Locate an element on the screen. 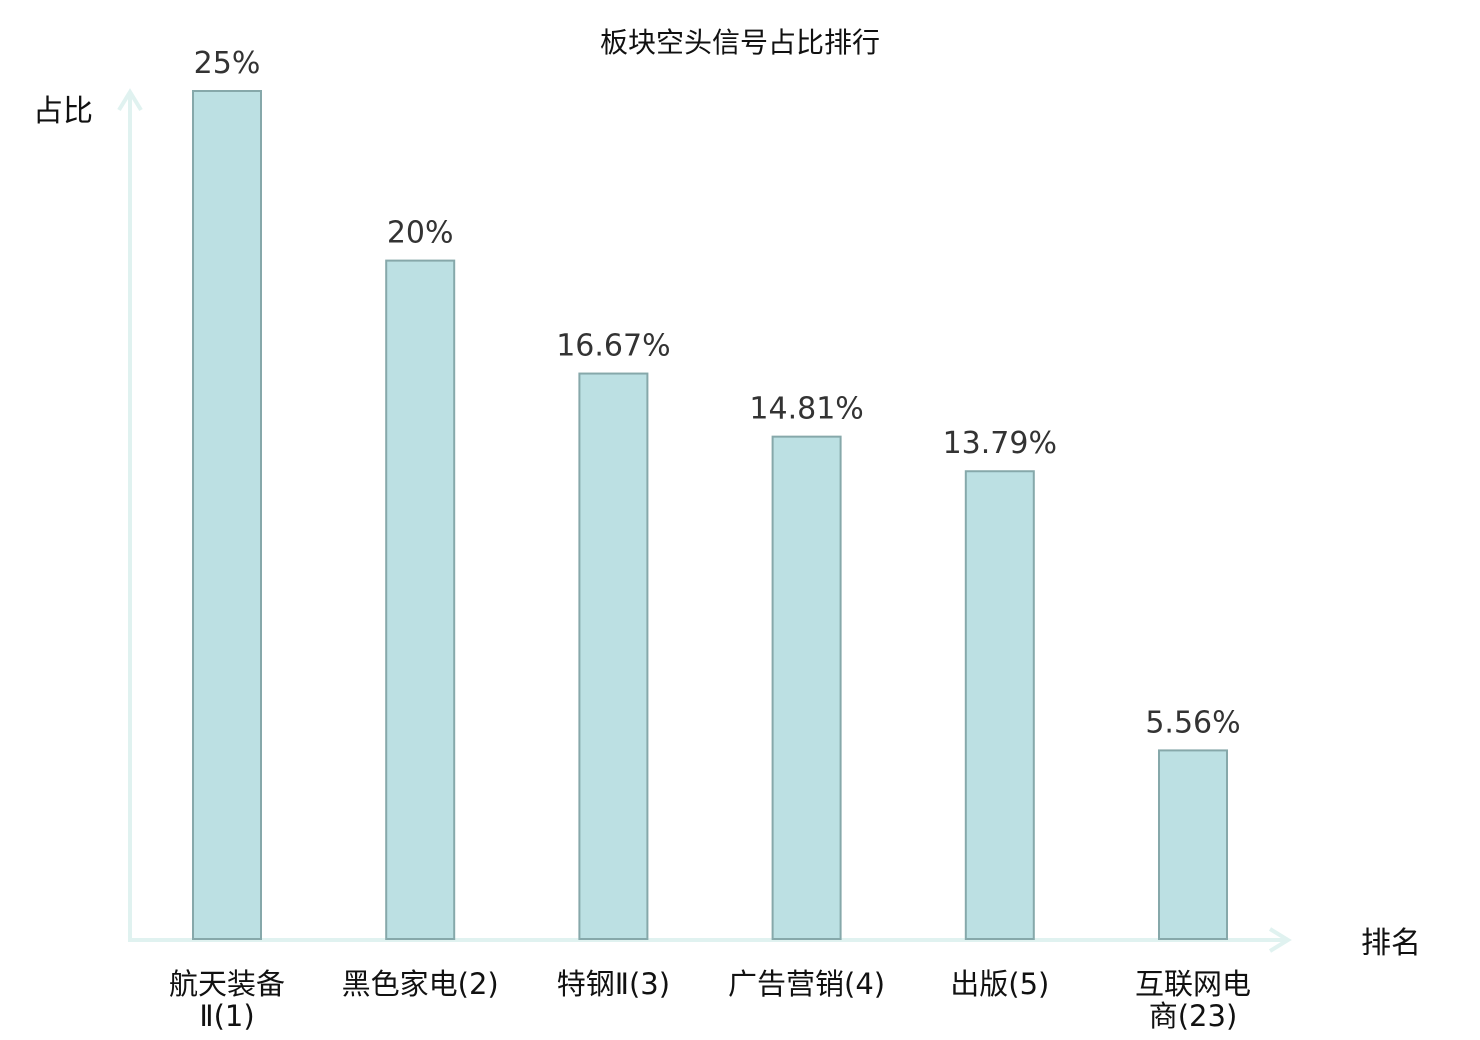 This screenshot has width=1480, height=1040. category-label-4: 出版(5) is located at coordinates (999, 984).